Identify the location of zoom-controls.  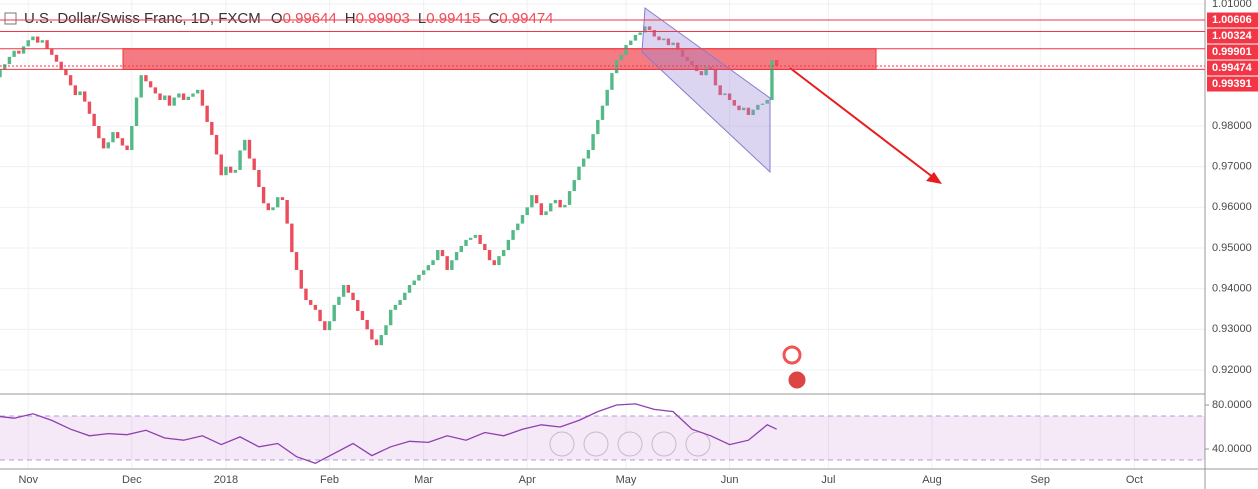
(630, 444).